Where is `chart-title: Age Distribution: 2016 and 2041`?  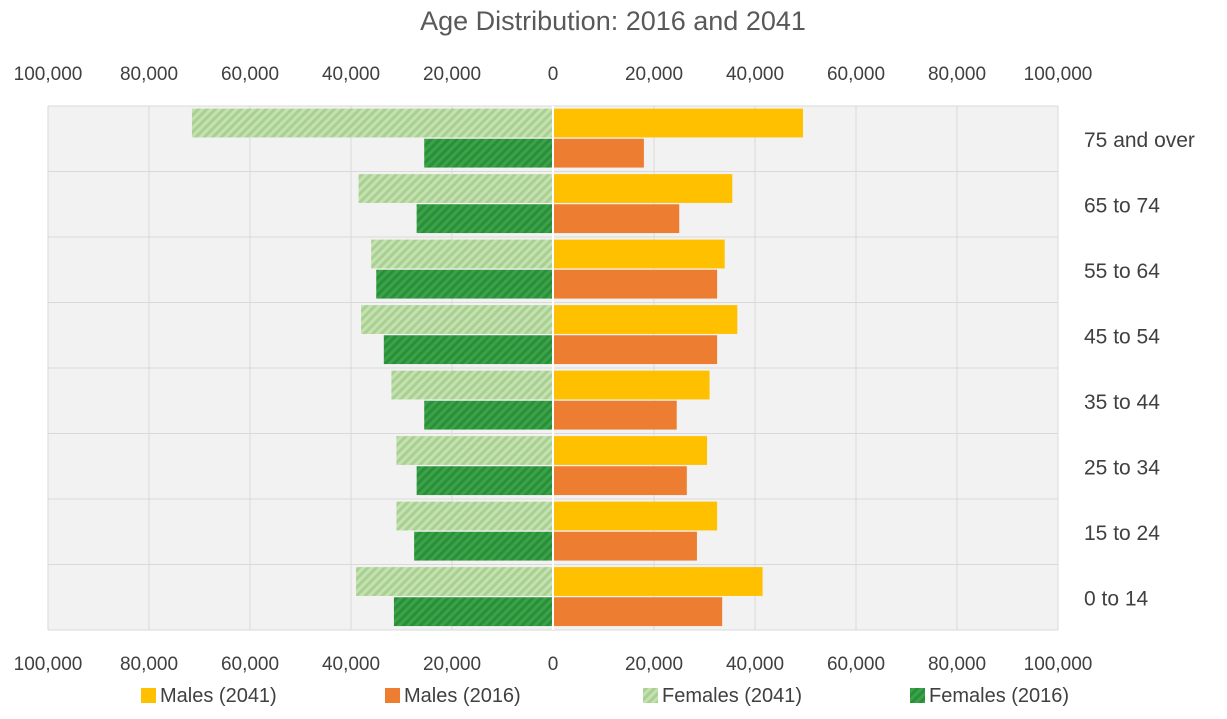 chart-title: Age Distribution: 2016 and 2041 is located at coordinates (613, 21).